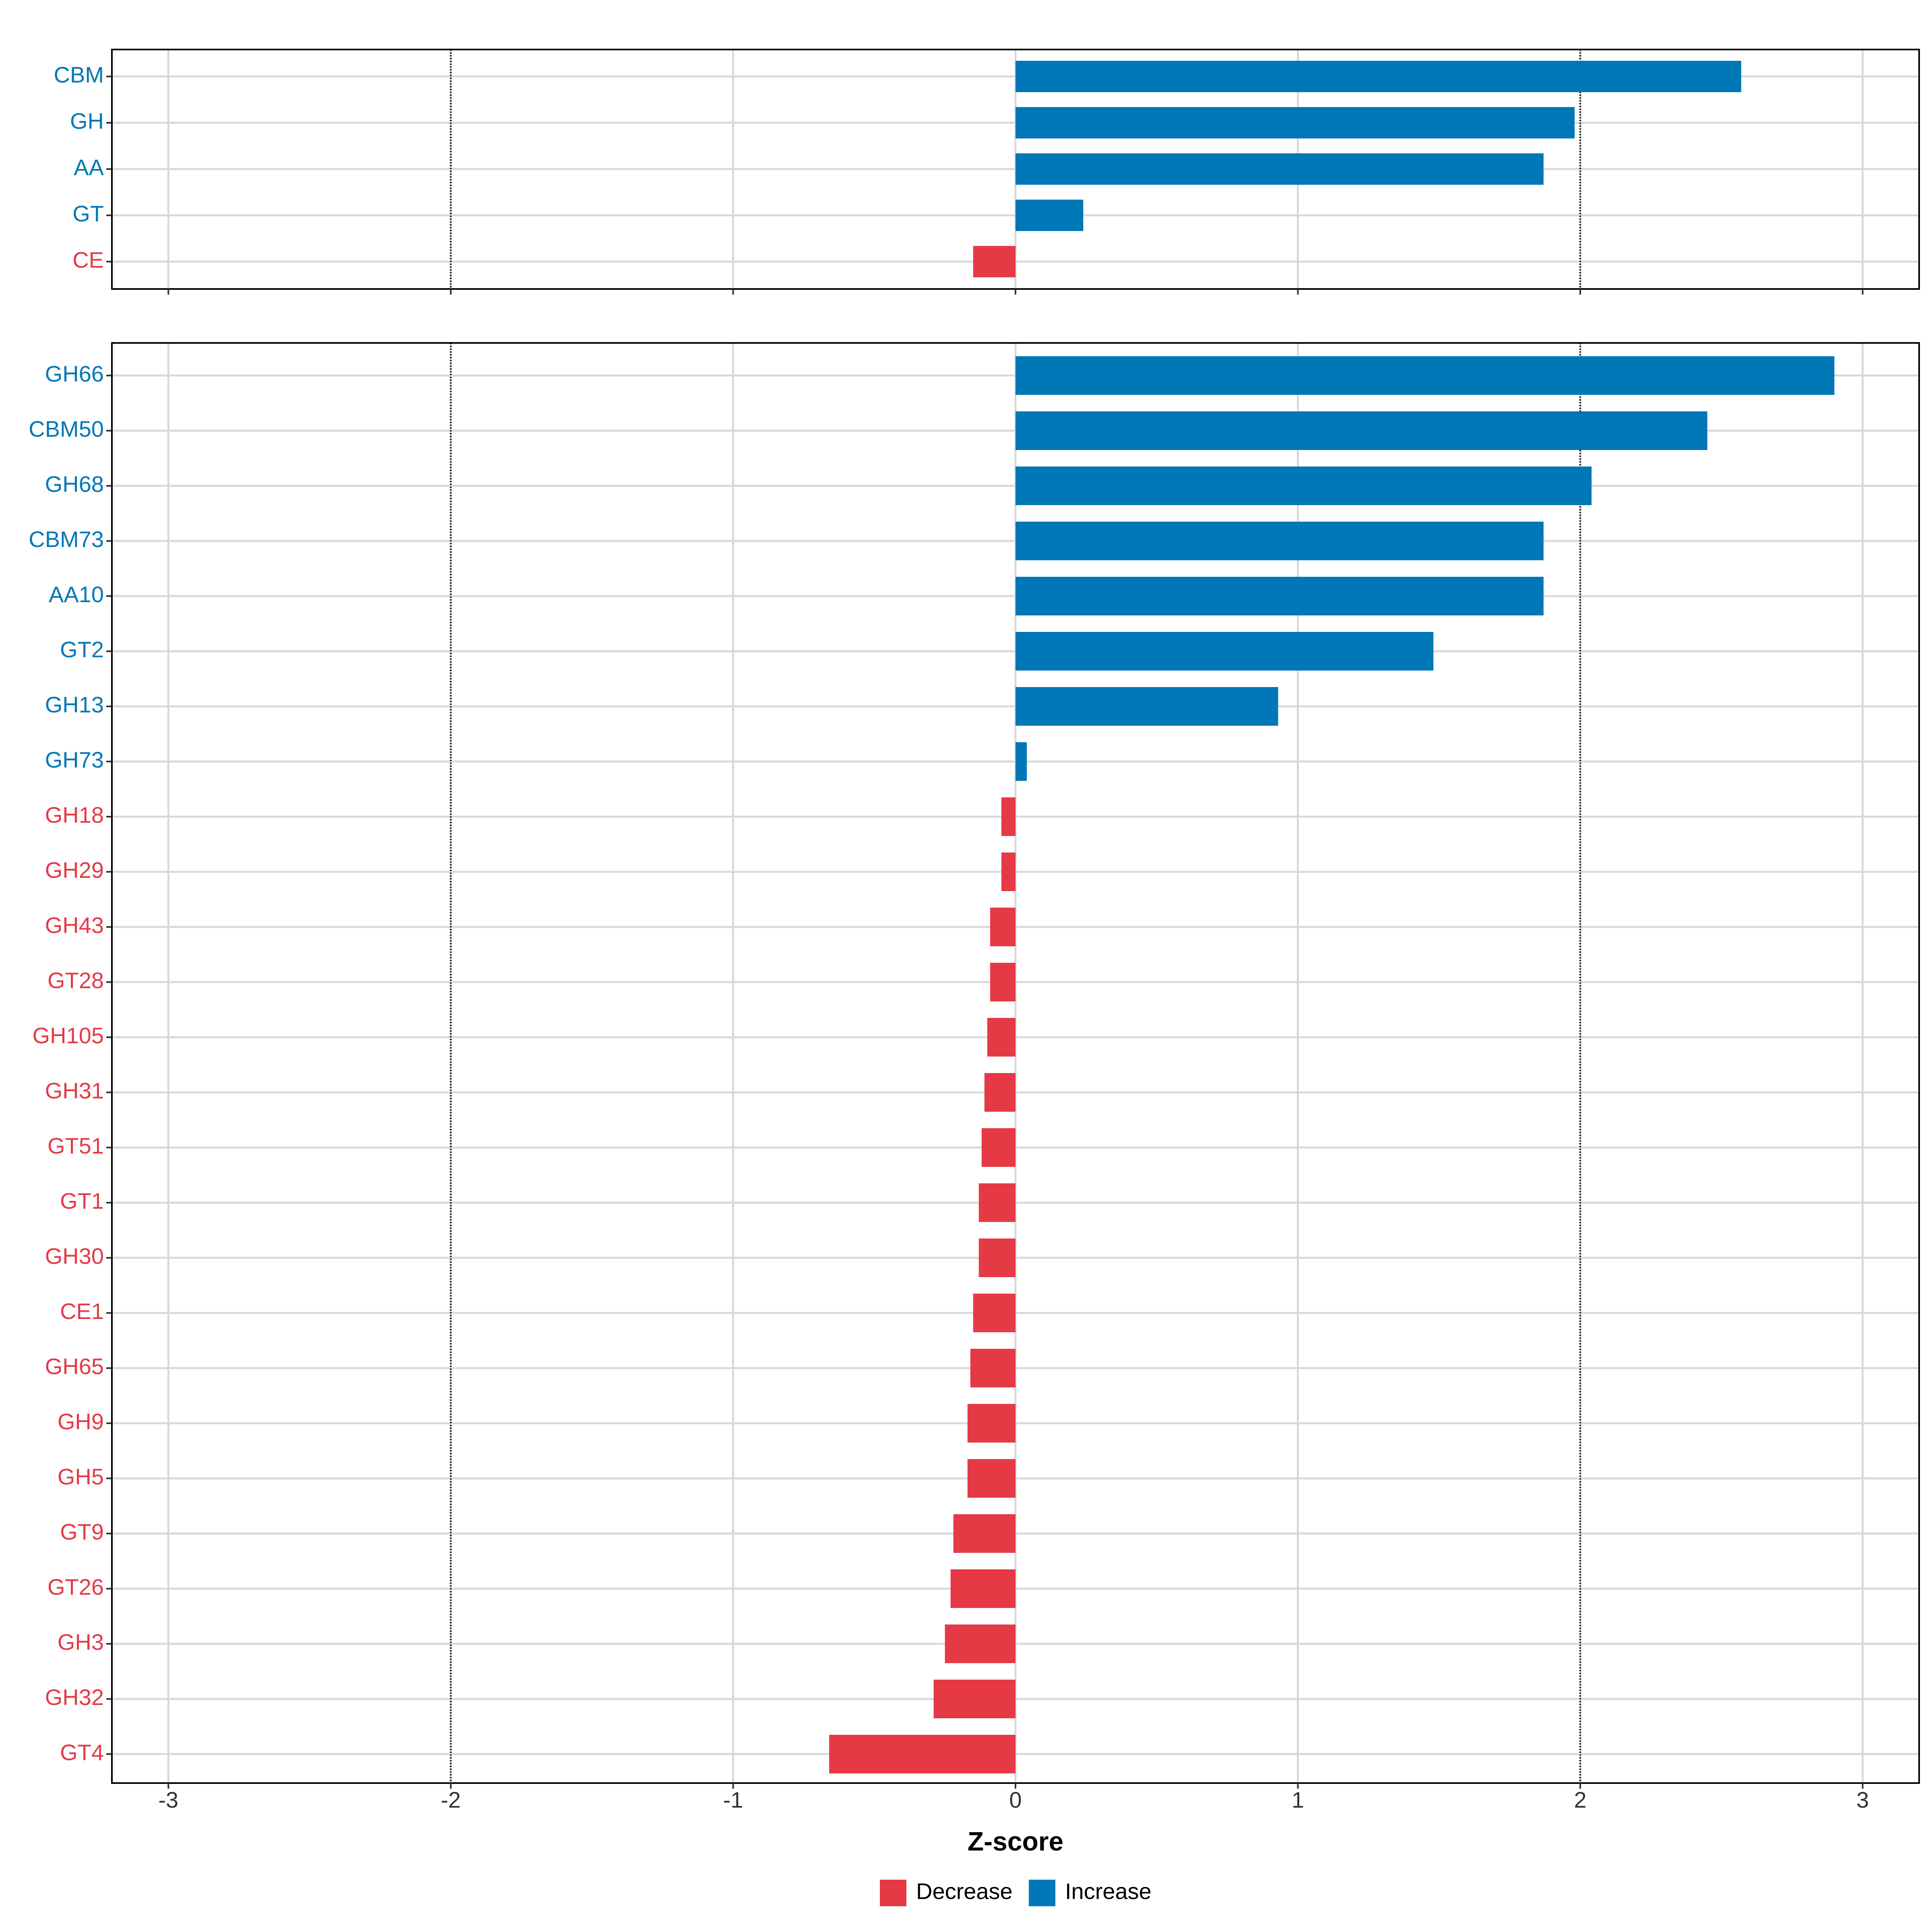 The width and height of the screenshot is (1932, 1932). I want to click on bottom-bar-gh9, so click(991, 1423).